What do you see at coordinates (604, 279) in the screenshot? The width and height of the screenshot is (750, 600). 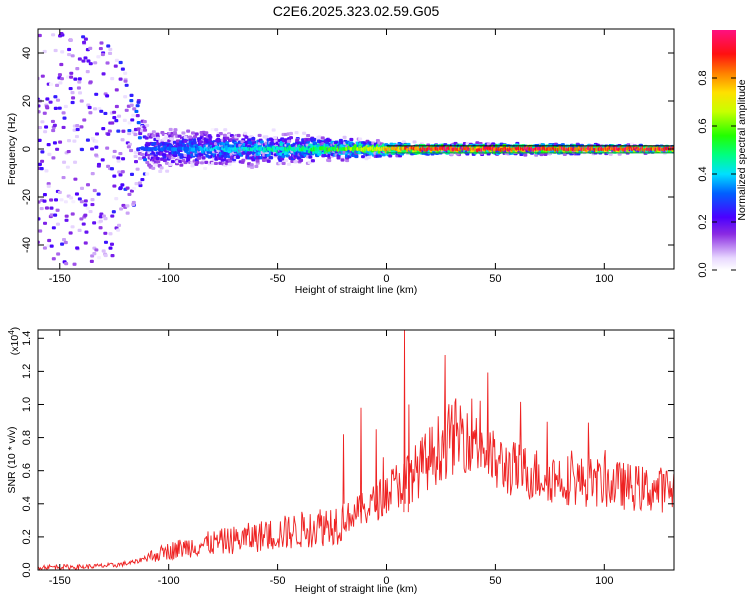 I see `x-tick-label: 100` at bounding box center [604, 279].